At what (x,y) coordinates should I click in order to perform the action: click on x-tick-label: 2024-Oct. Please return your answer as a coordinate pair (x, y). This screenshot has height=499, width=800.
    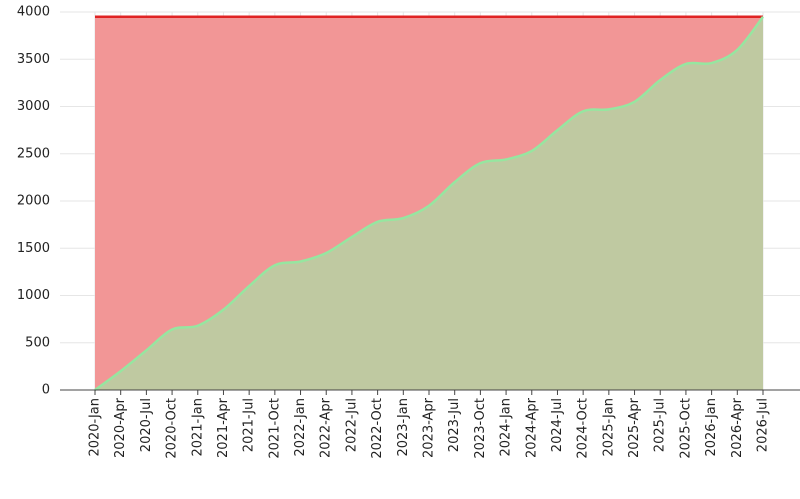
    Looking at the image, I should click on (583, 428).